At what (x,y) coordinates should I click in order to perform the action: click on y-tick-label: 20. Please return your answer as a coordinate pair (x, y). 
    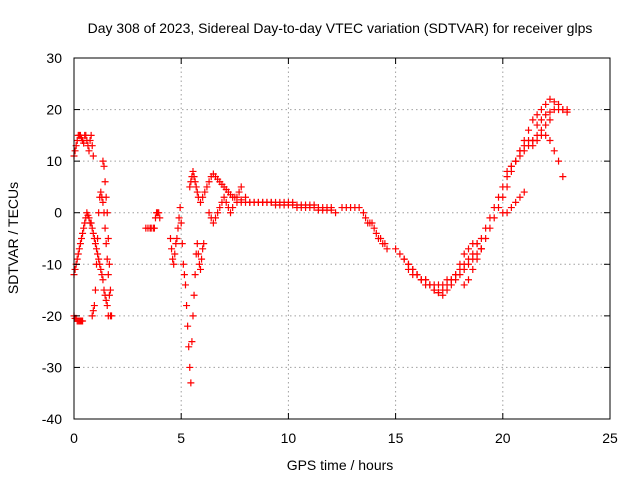
    Looking at the image, I should click on (54, 110).